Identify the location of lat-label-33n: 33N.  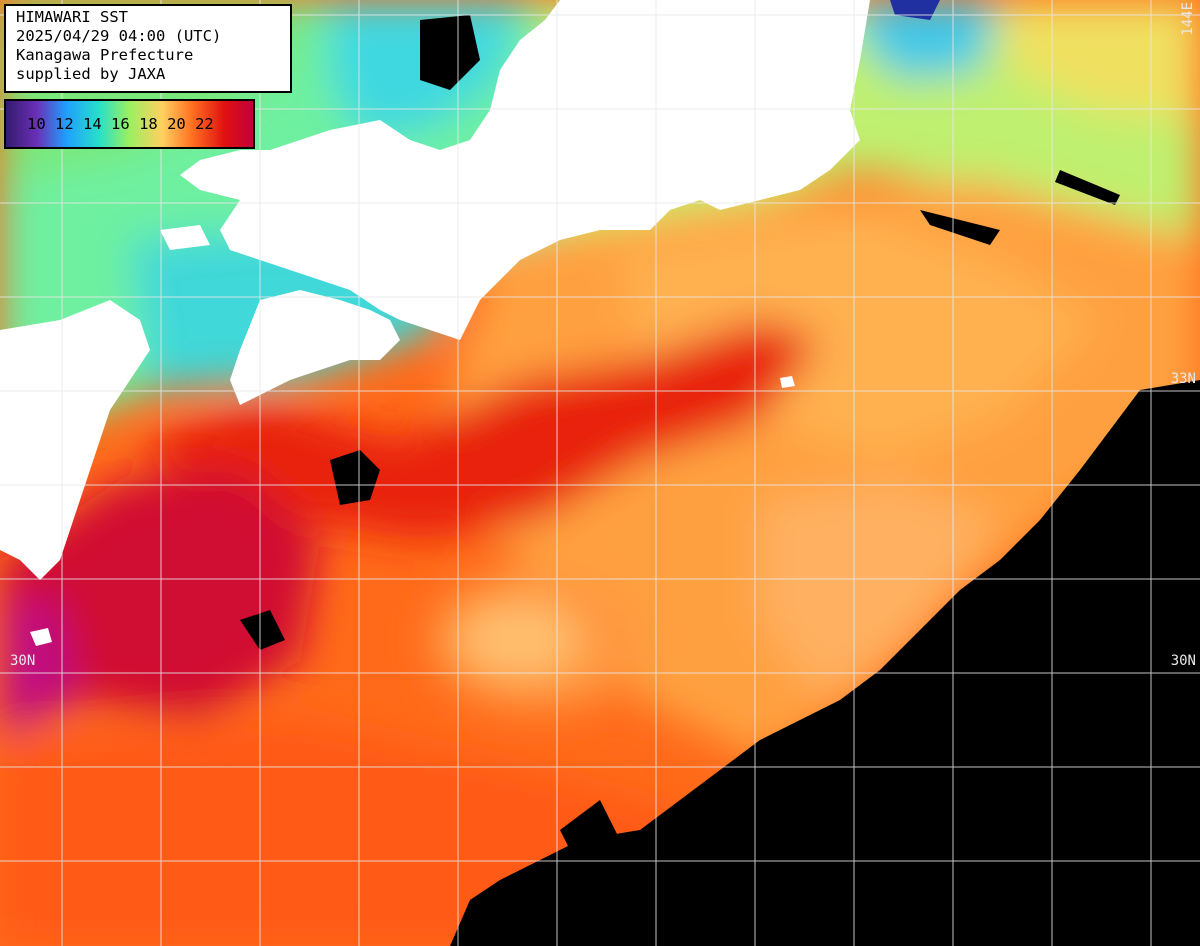
(1183, 379).